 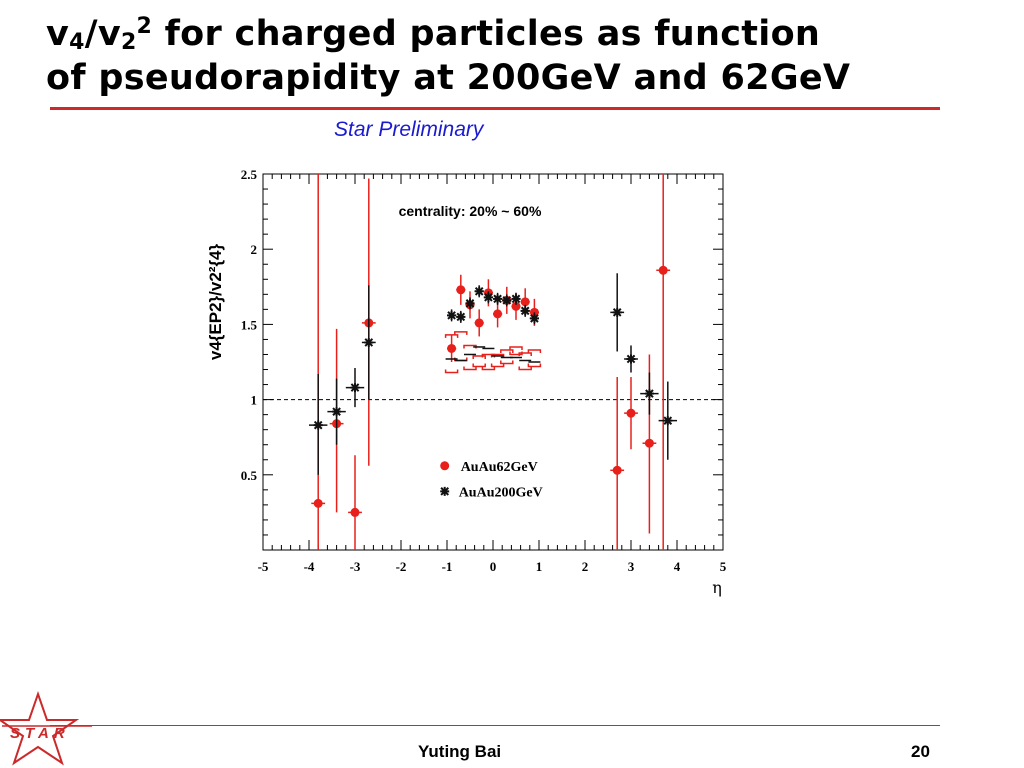 What do you see at coordinates (493, 566) in the screenshot?
I see `x-tick-label: 0` at bounding box center [493, 566].